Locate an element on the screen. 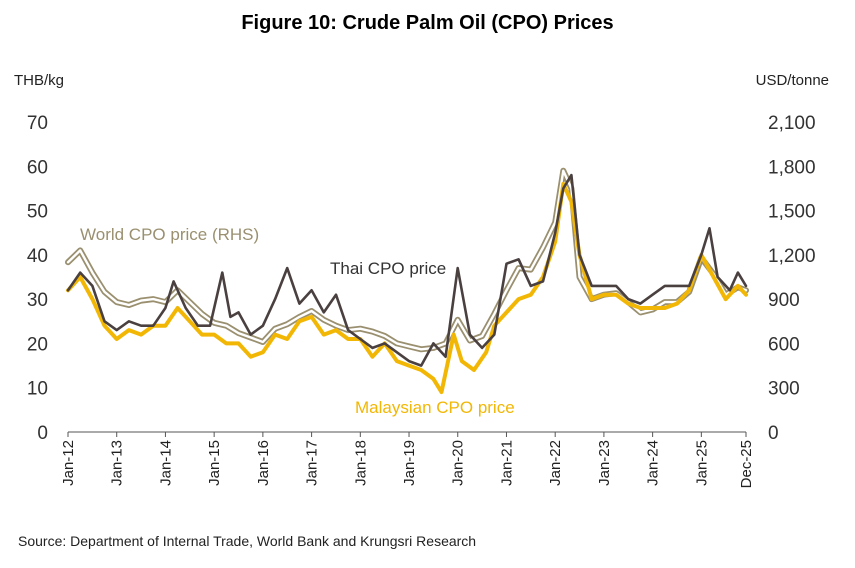  x-tick-label: Jan-24 is located at coordinates (653, 463).